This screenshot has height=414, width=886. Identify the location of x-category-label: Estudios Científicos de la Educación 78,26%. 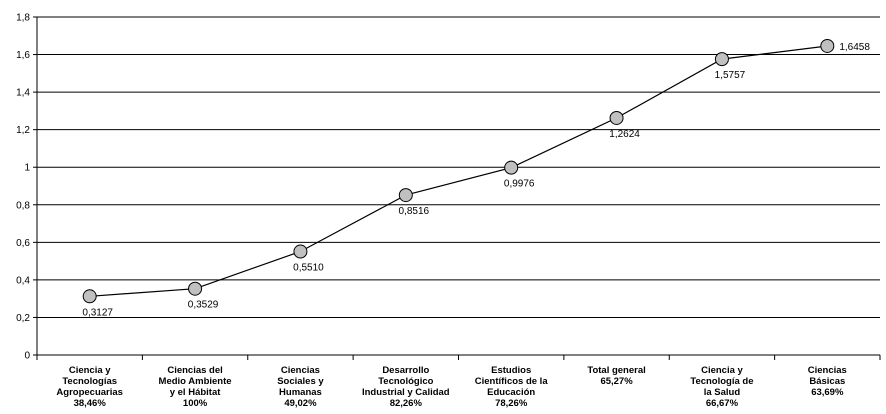
(512, 387).